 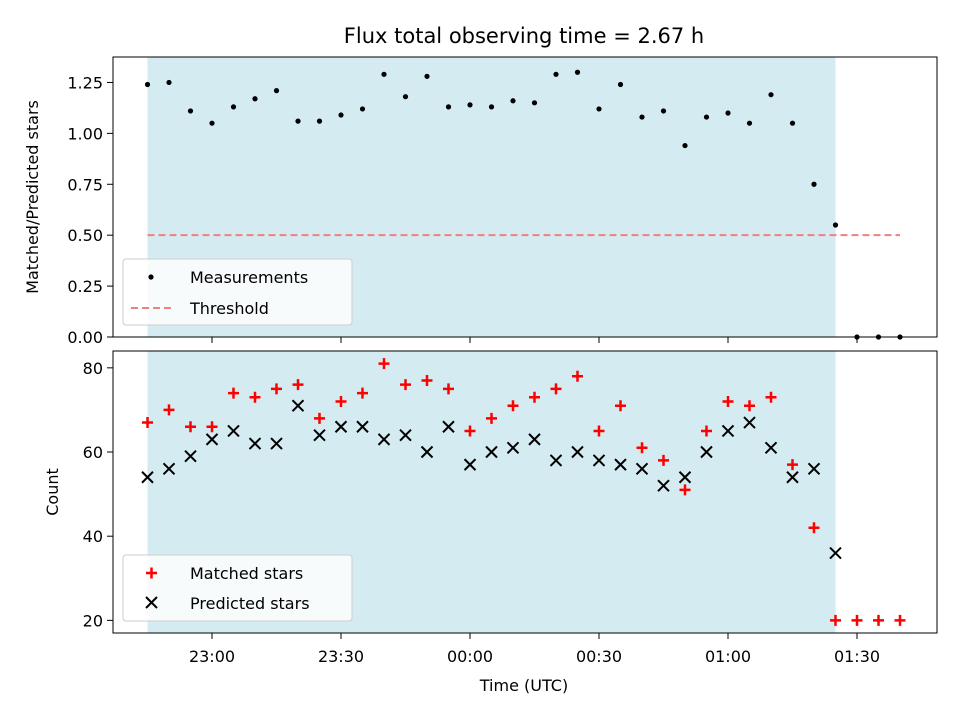 What do you see at coordinates (151, 602) in the screenshot?
I see `legend-x-marker` at bounding box center [151, 602].